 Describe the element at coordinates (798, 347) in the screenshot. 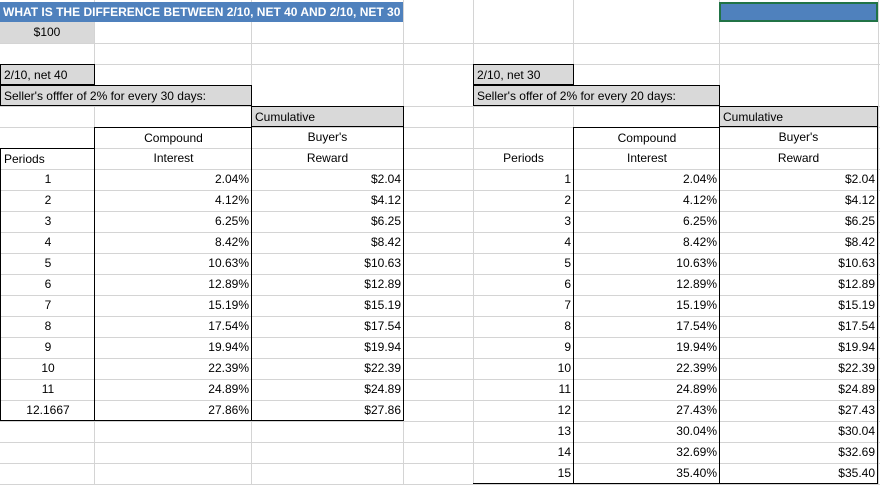

I see `right-reward-cell: $19.94` at that location.